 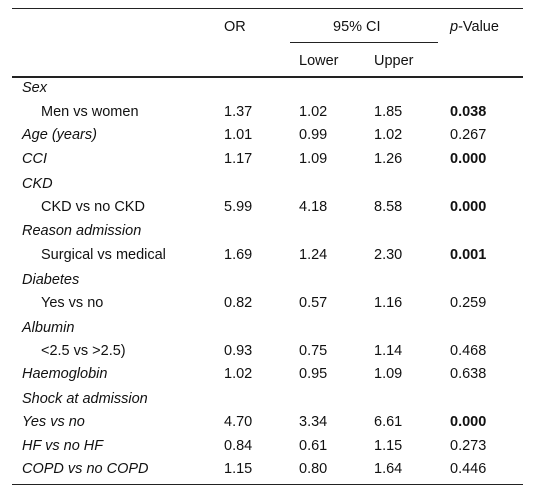 I want to click on cell-lower: 0.61, so click(x=313, y=446).